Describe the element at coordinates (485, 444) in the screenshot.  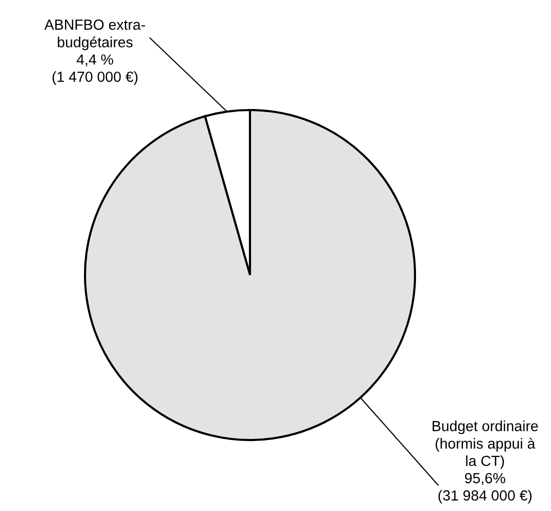
I see `slice-label: Budget ordinaire (hormis appui à la CT)` at that location.